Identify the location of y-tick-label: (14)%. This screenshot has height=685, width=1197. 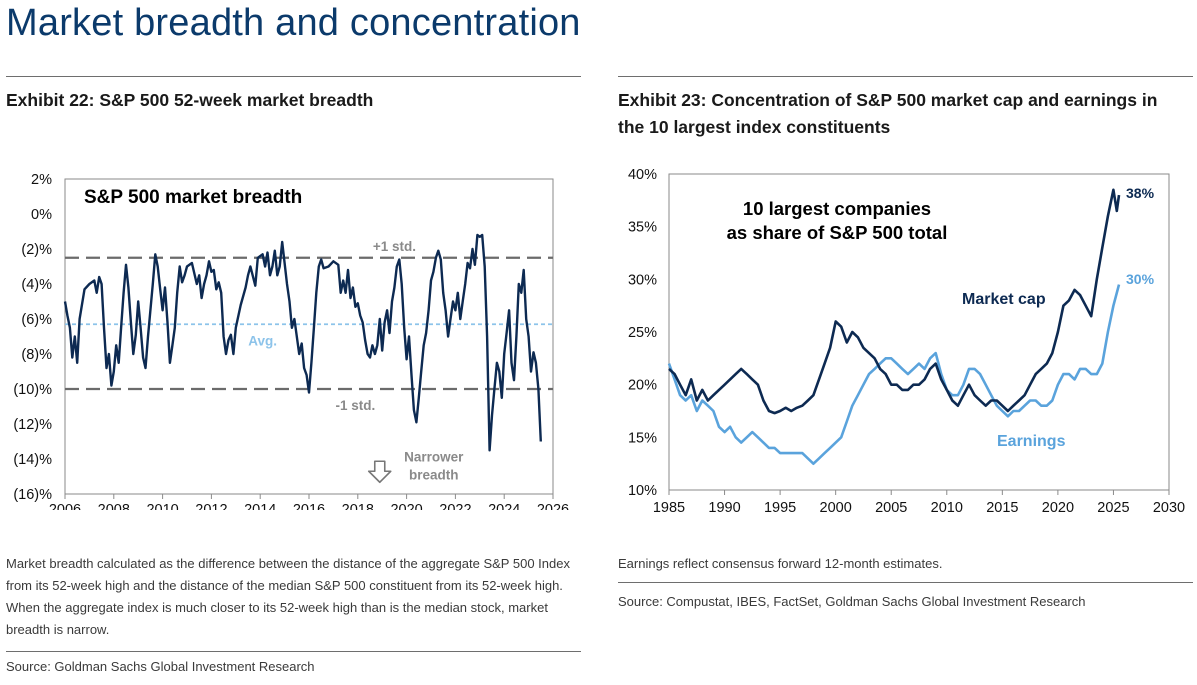
(32, 460).